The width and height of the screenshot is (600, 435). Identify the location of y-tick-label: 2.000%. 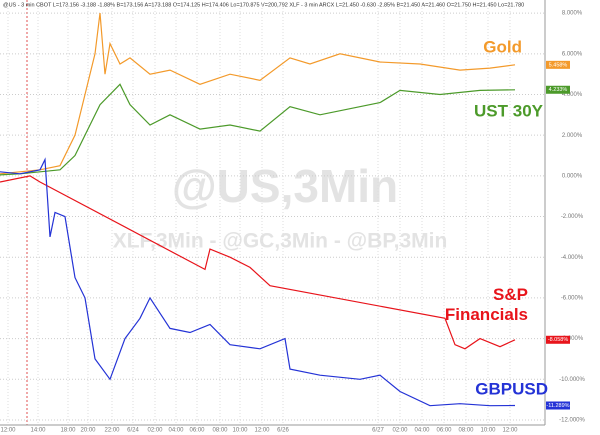
(572, 136).